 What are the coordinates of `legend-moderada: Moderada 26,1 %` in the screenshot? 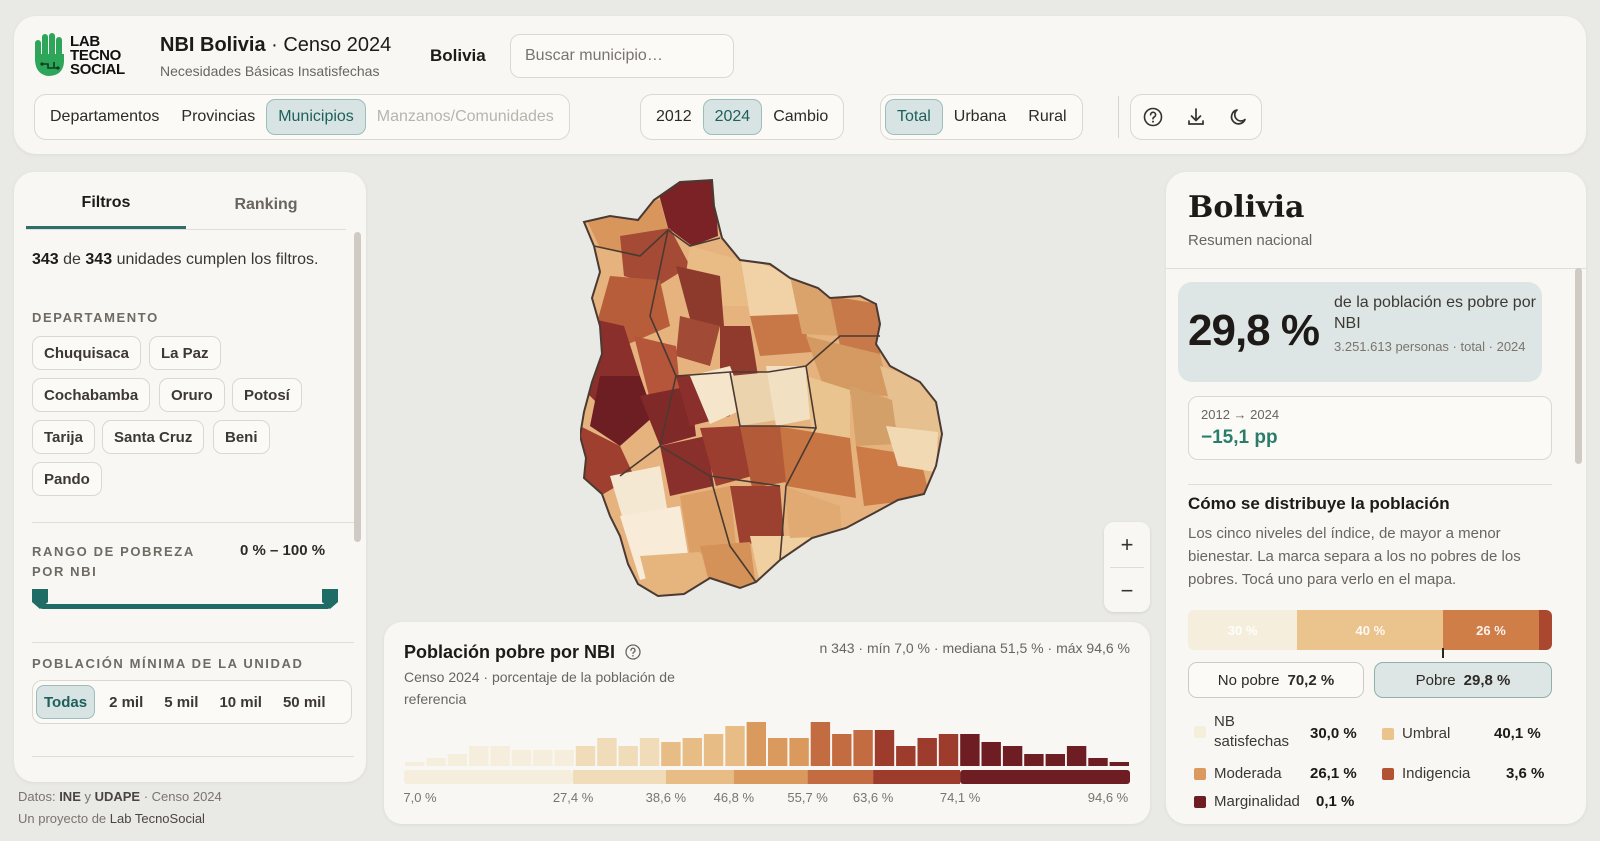 It's located at (1280, 775).